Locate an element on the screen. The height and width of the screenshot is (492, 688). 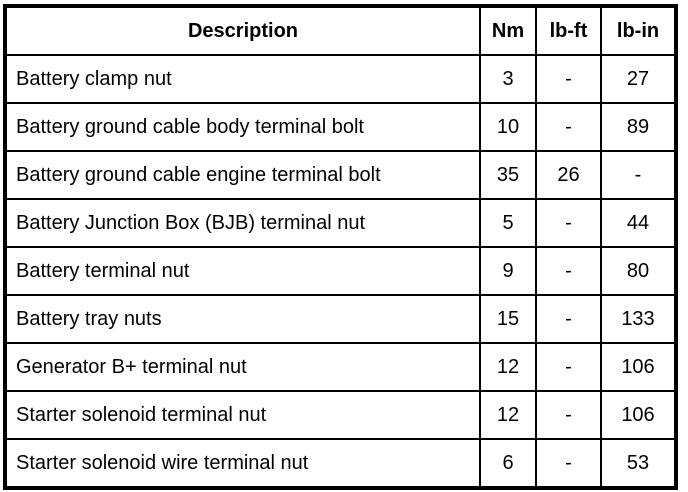
cell-description: Battery Junction Box (BJB) terminal nut is located at coordinates (242, 223).